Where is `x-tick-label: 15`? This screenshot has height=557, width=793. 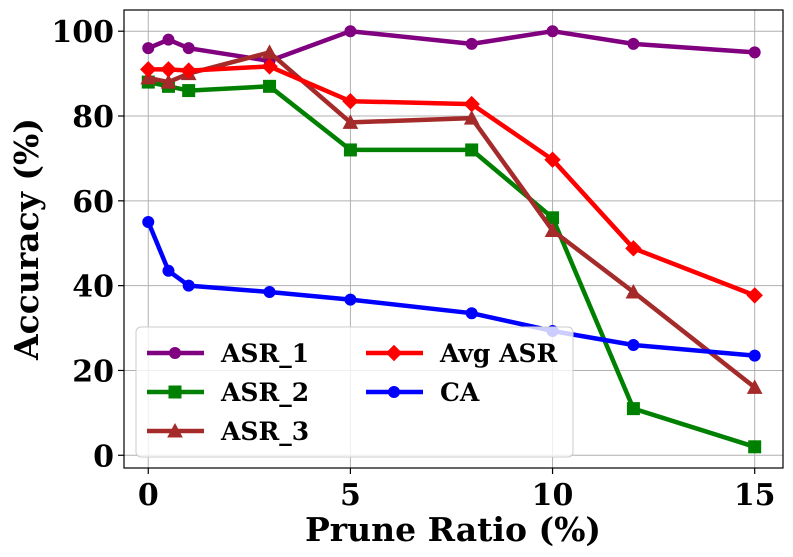
x-tick-label: 15 is located at coordinates (755, 495).